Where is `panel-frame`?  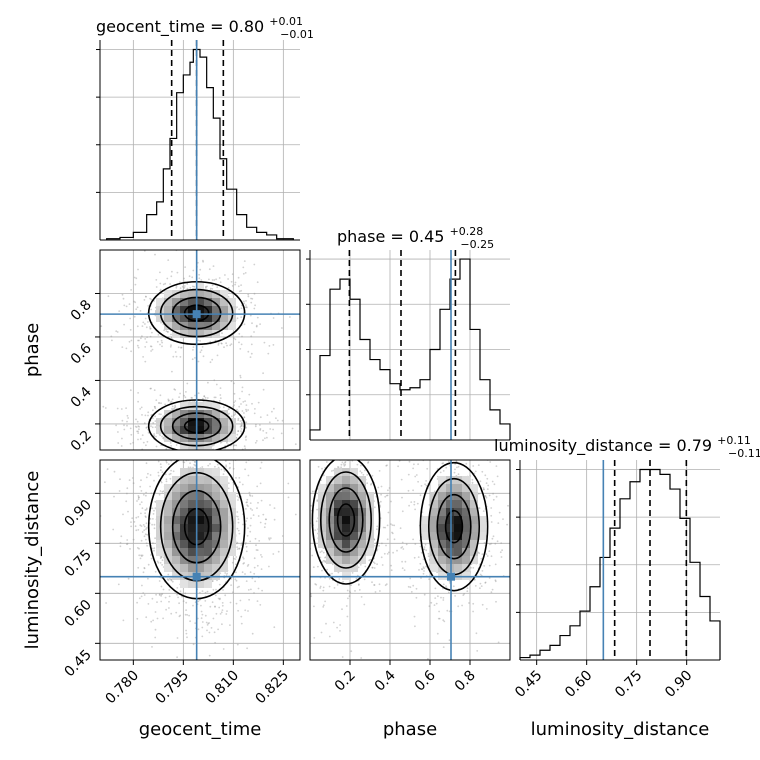 panel-frame is located at coordinates (200, 560).